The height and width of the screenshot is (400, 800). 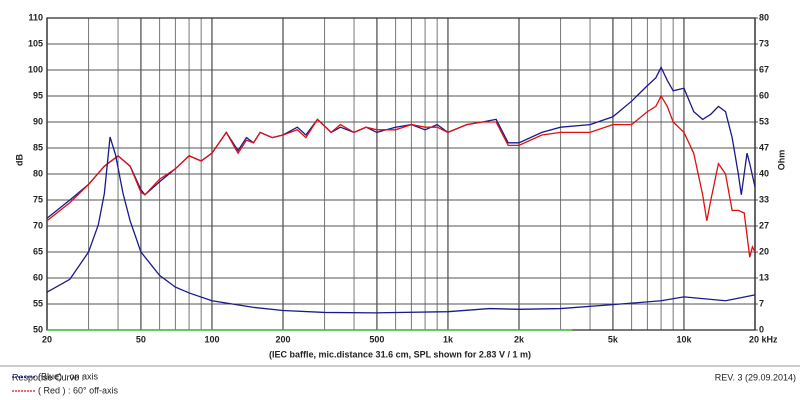 What do you see at coordinates (755, 377) in the screenshot?
I see `revision: REV. 3 (29.09.2014)` at bounding box center [755, 377].